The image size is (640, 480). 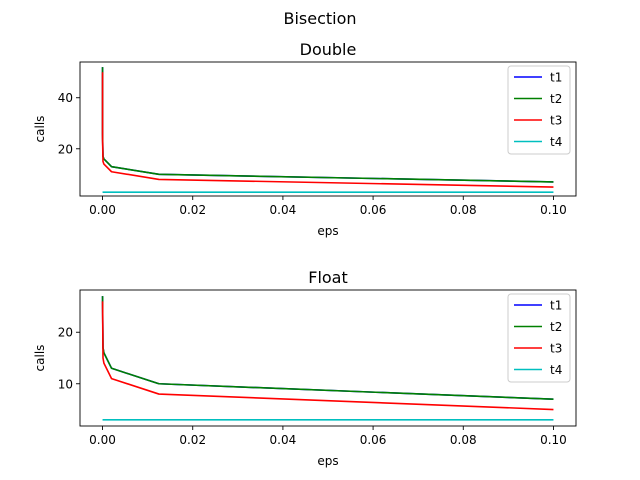 I want to click on subplot-title: Double, so click(x=328, y=49).